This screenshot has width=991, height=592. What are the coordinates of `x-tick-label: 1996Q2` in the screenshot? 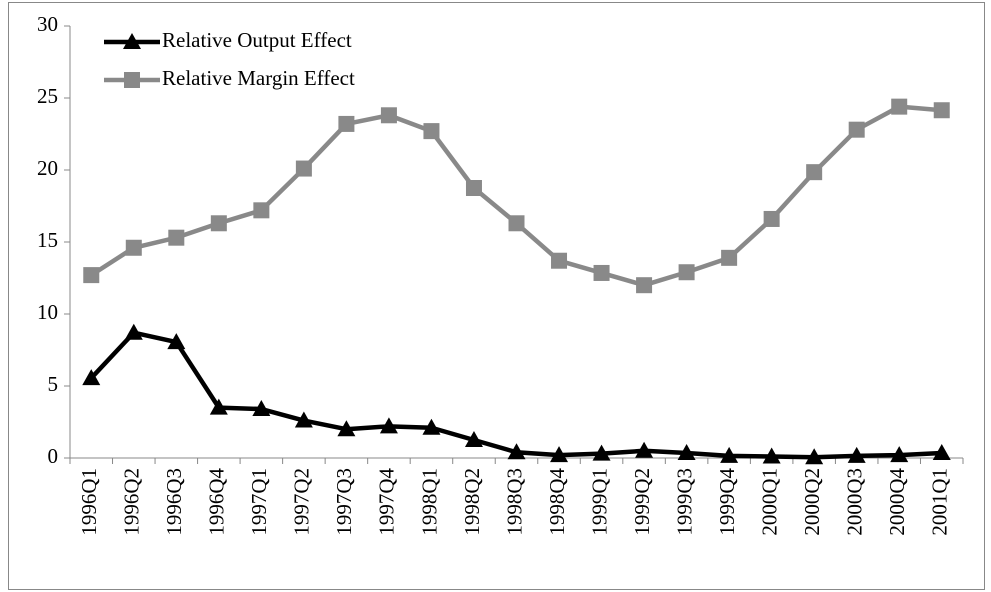 It's located at (132, 502).